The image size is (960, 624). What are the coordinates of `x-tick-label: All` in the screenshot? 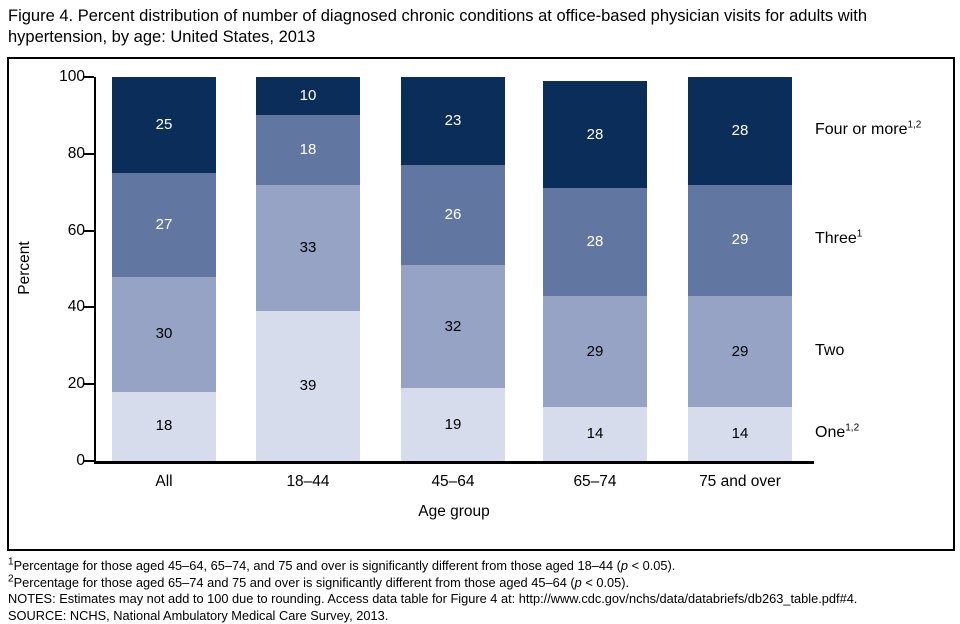 It's located at (164, 481).